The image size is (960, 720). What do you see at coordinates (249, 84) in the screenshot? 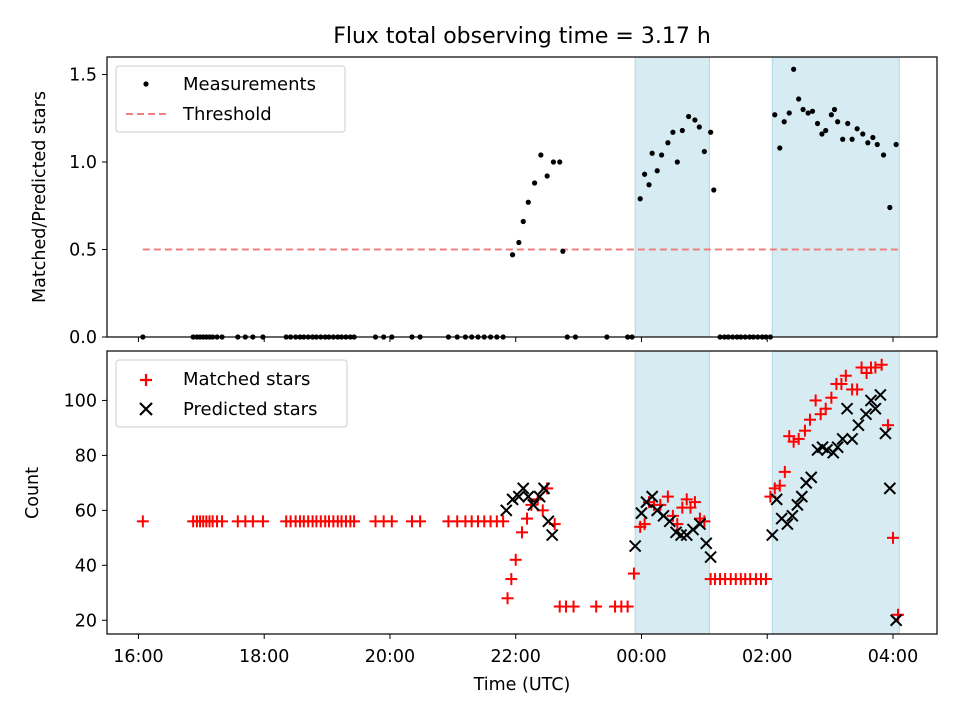
I see `legend-measurements-label: Measurements` at bounding box center [249, 84].